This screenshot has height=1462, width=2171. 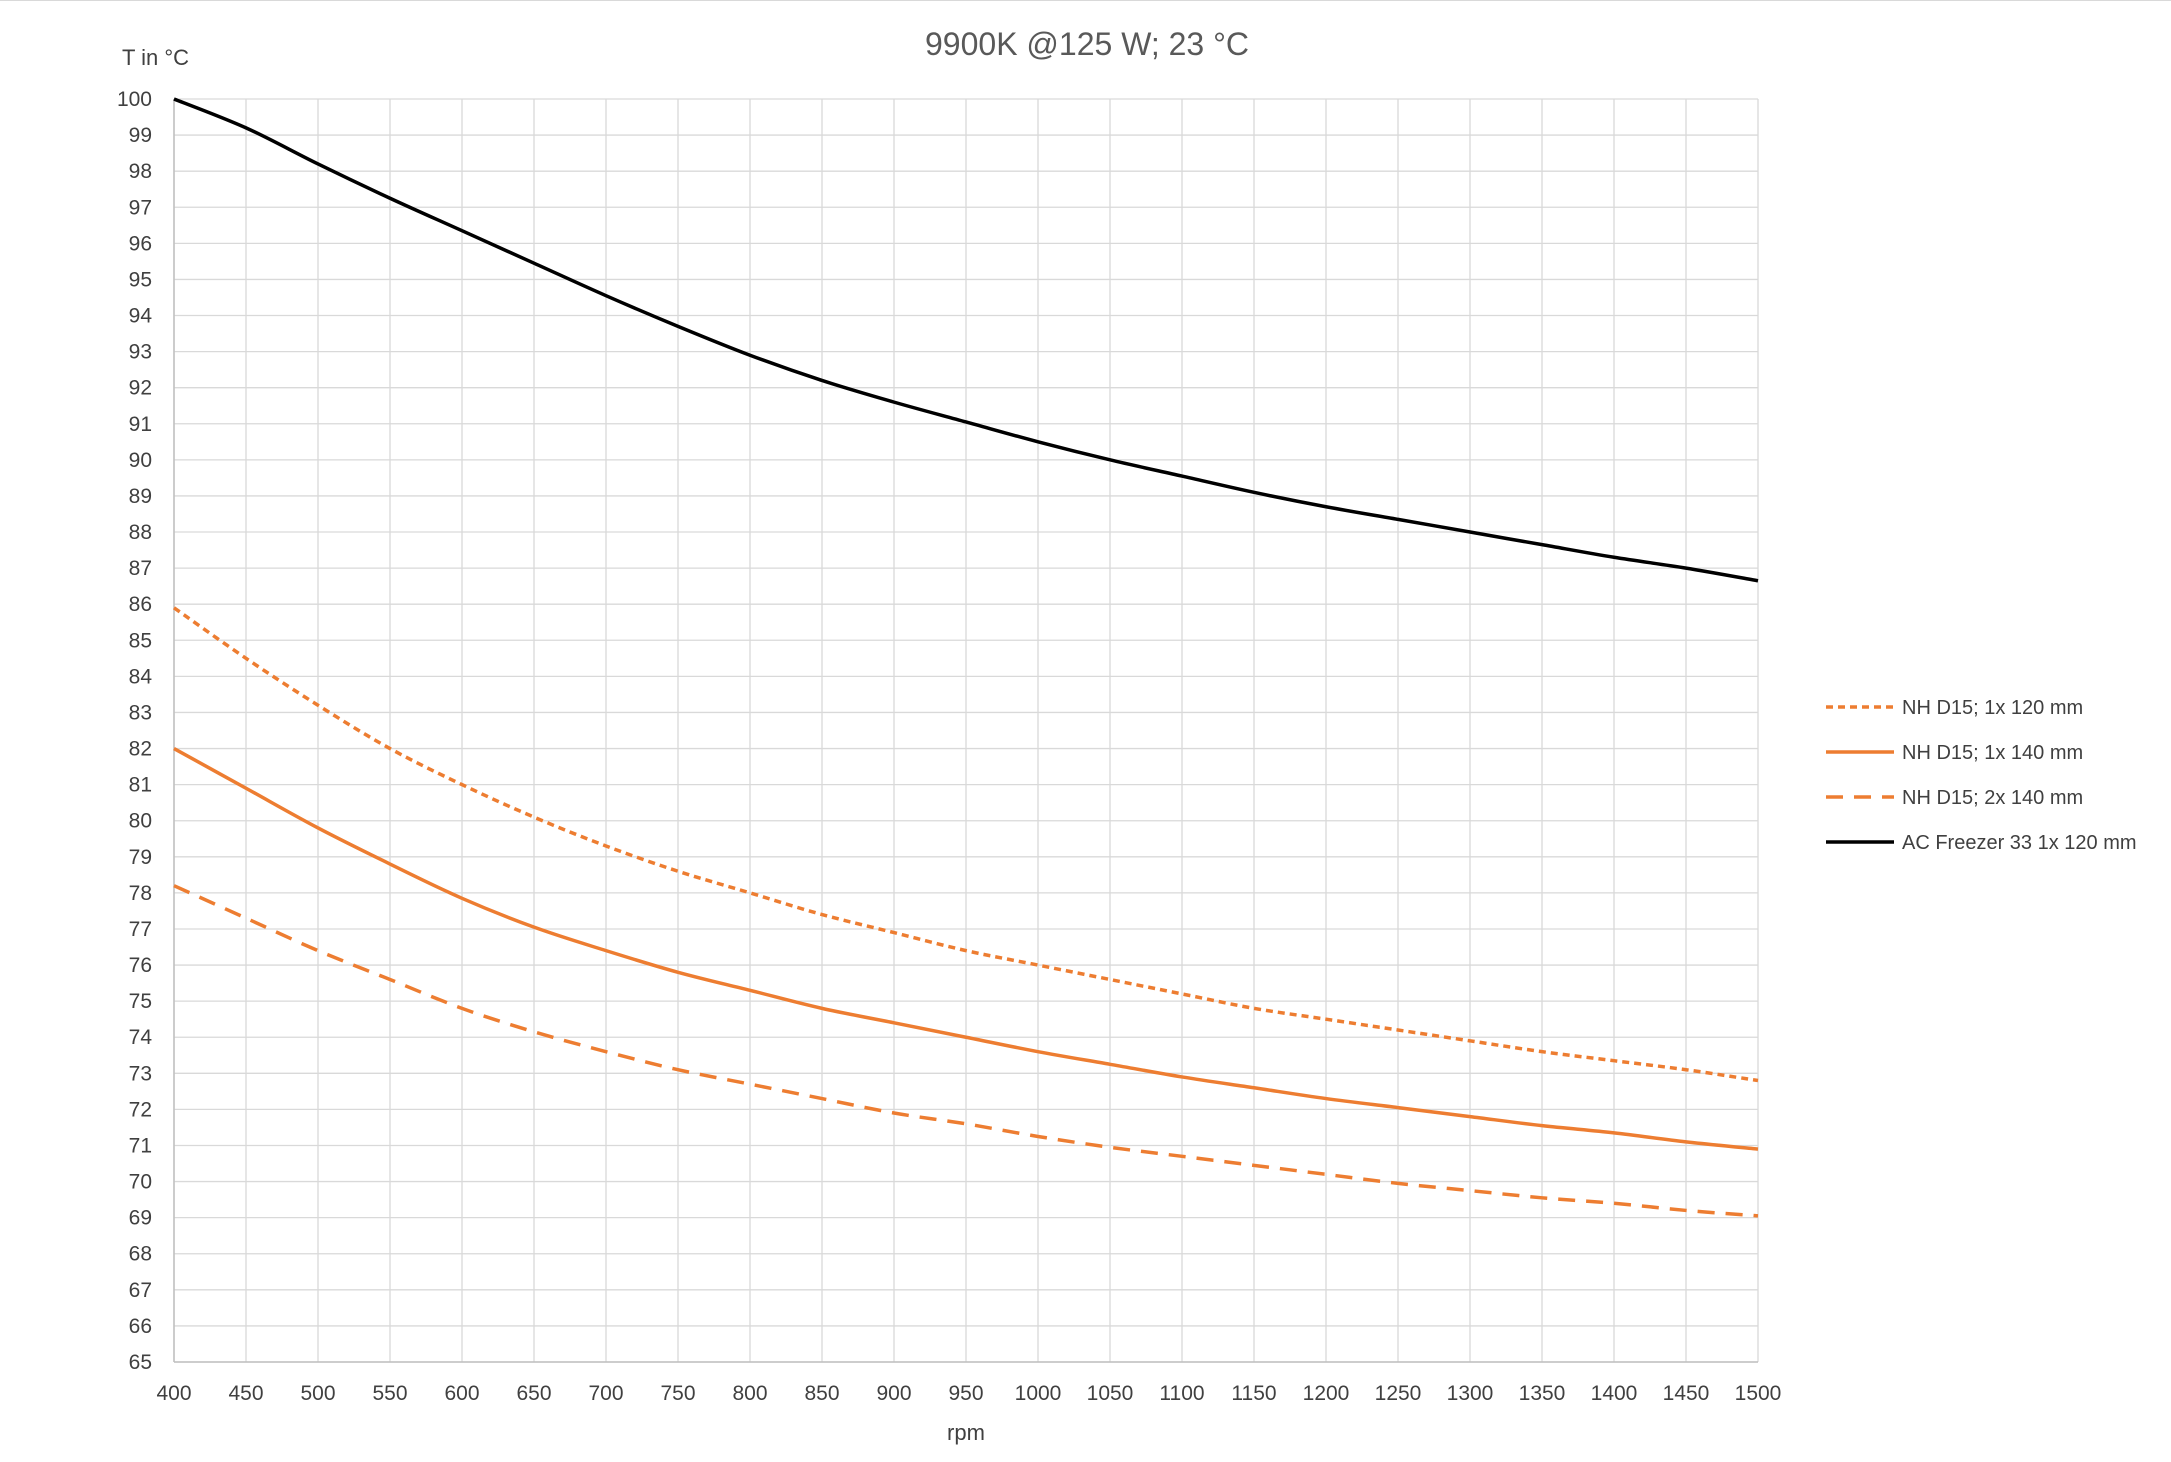 I want to click on y-tick-label: 98, so click(x=140, y=171).